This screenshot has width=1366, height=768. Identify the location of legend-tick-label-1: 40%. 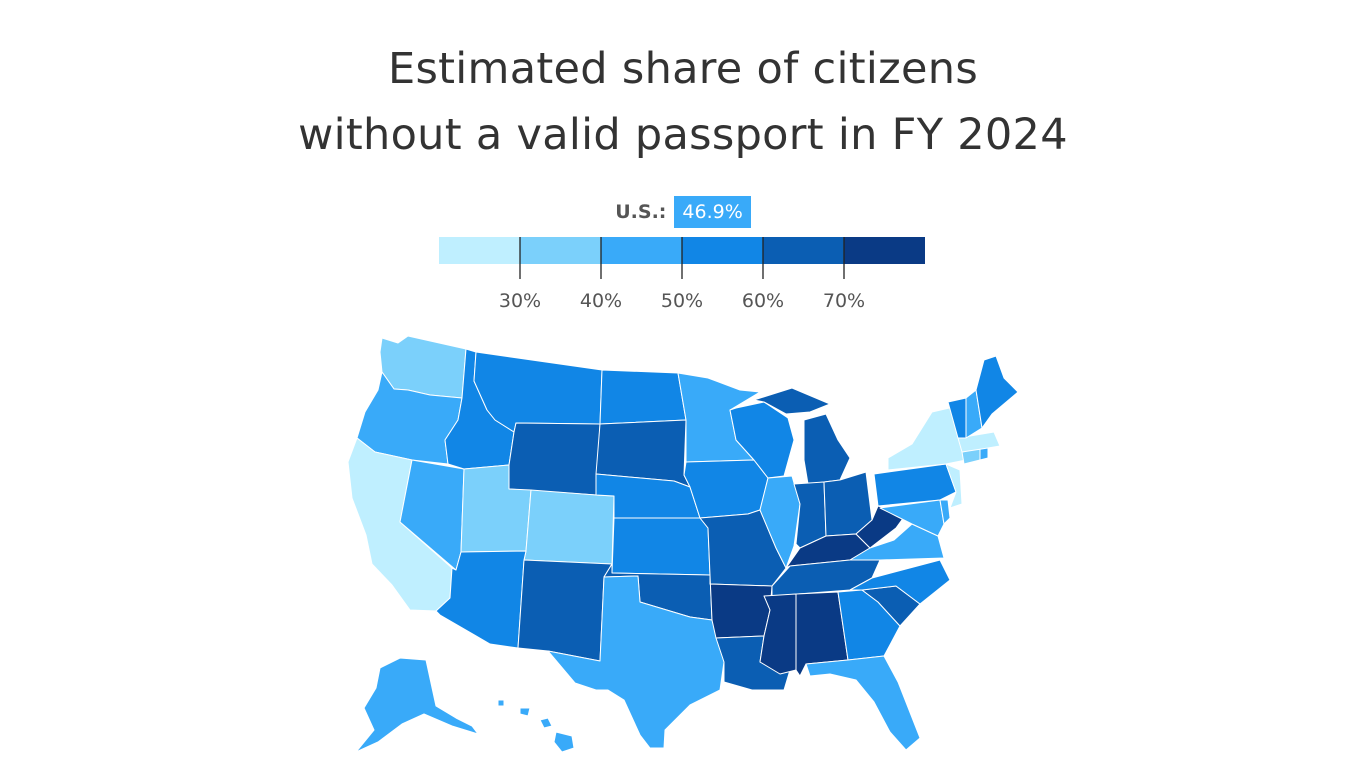
(601, 301).